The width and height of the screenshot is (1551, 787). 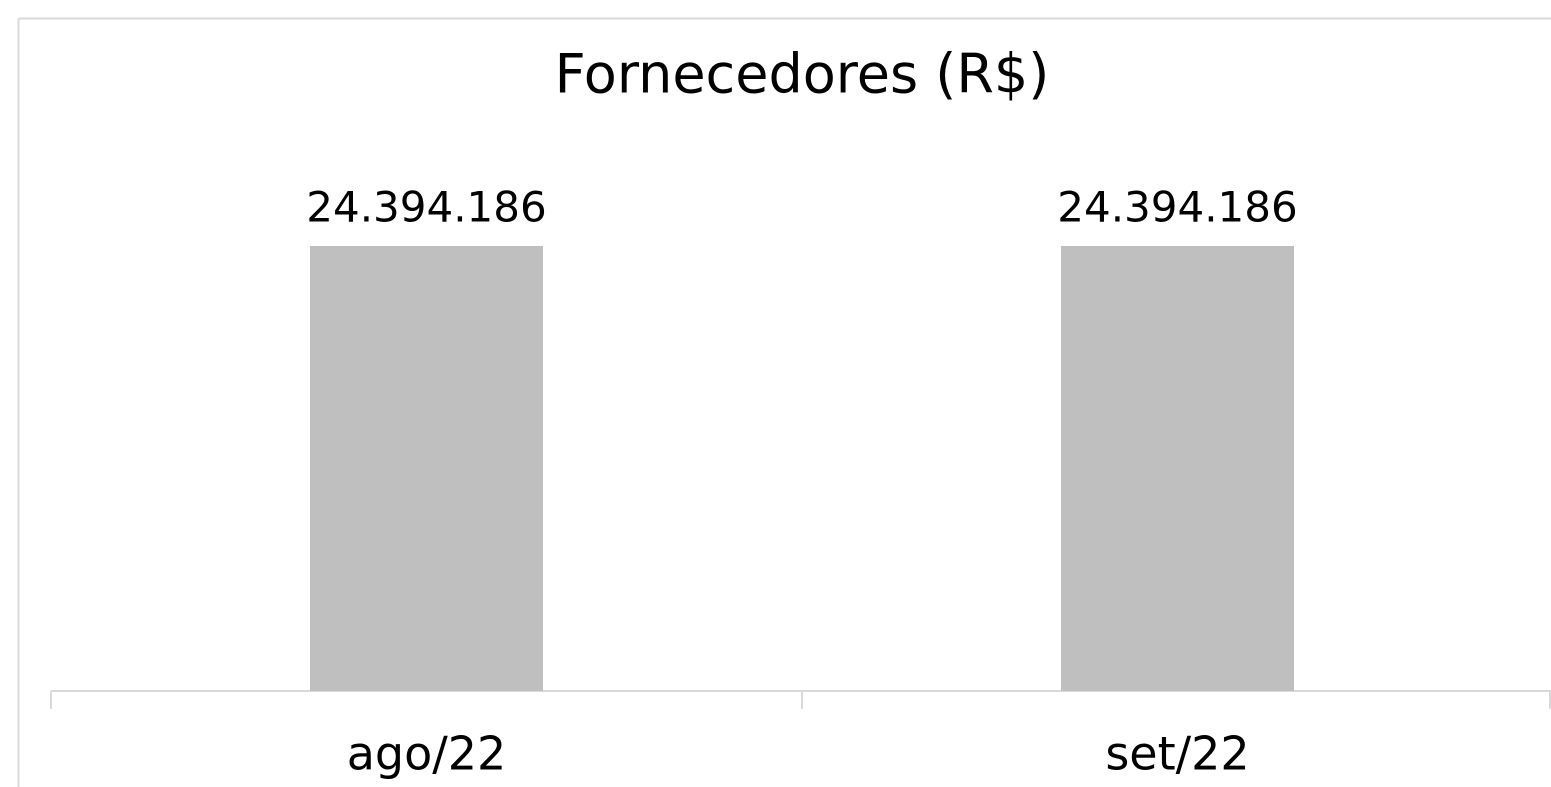 What do you see at coordinates (802, 74) in the screenshot?
I see `chart-title: Fornecedores (R$)` at bounding box center [802, 74].